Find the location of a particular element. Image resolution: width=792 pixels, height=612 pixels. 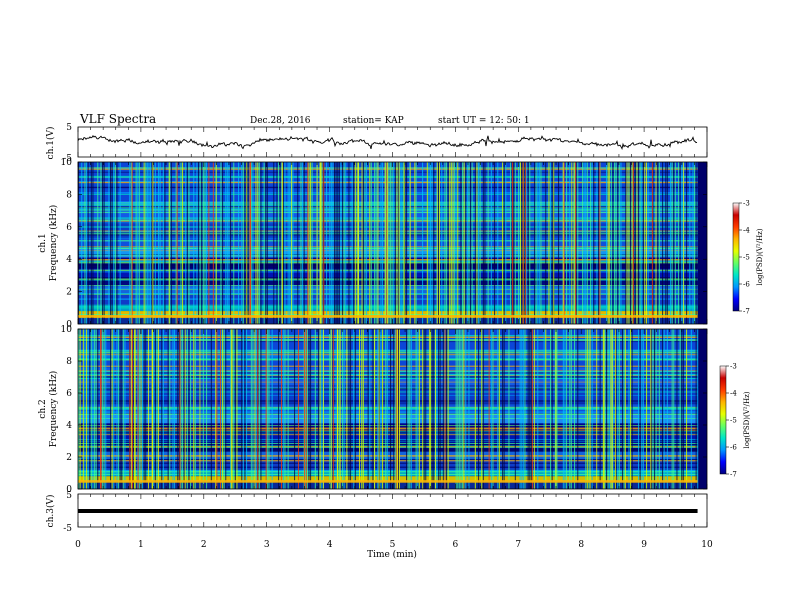

ch3-wave-tick-bottom: -5 is located at coordinates (67, 529).